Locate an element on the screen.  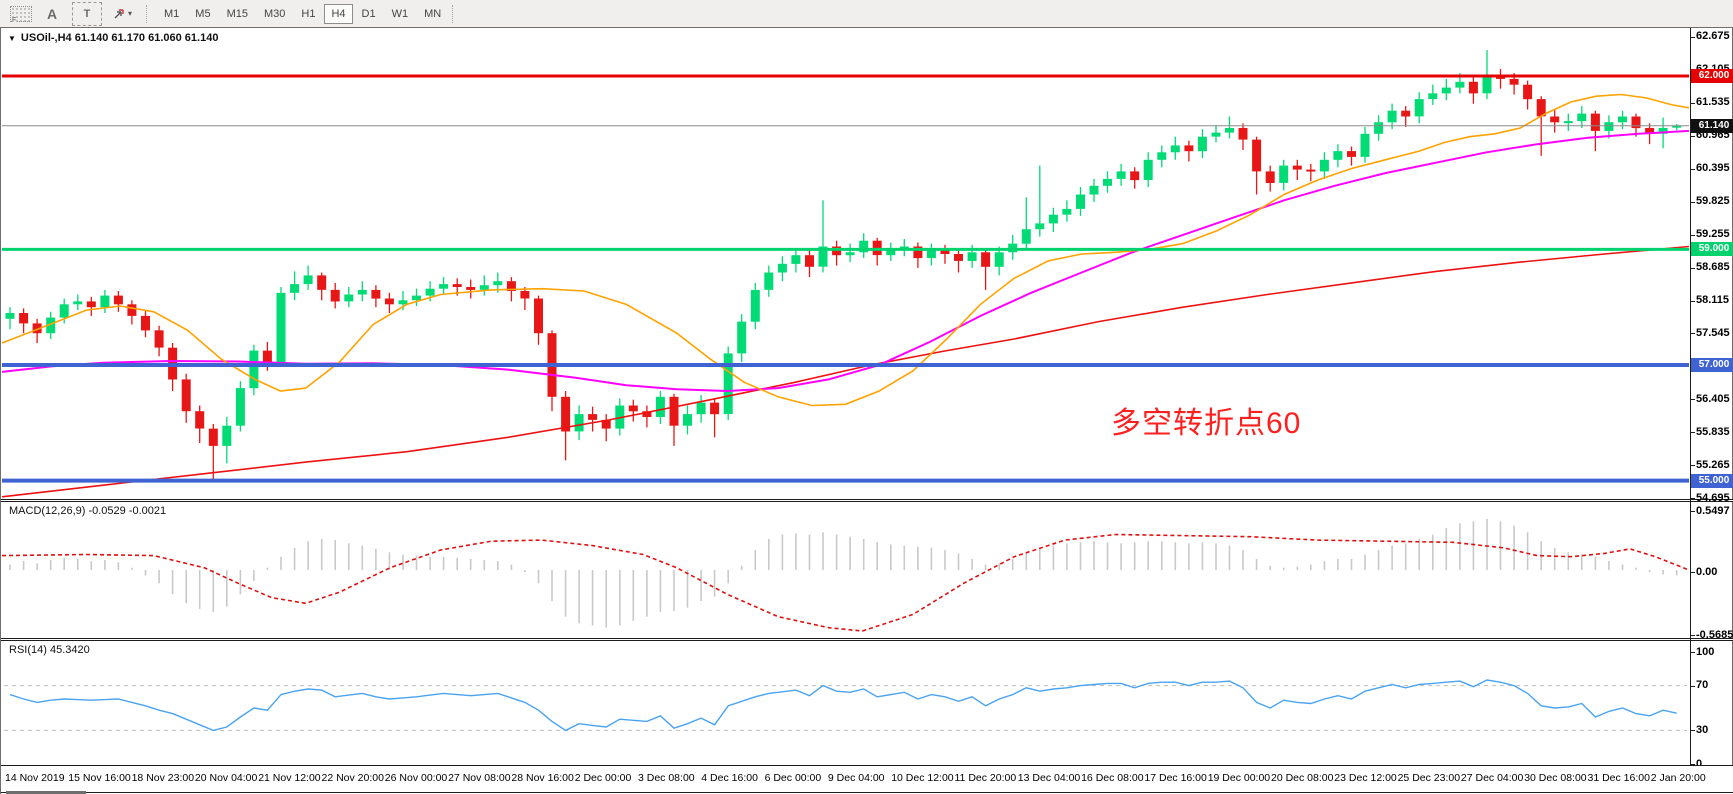
timeframe-button-D1: D1 is located at coordinates (369, 14).